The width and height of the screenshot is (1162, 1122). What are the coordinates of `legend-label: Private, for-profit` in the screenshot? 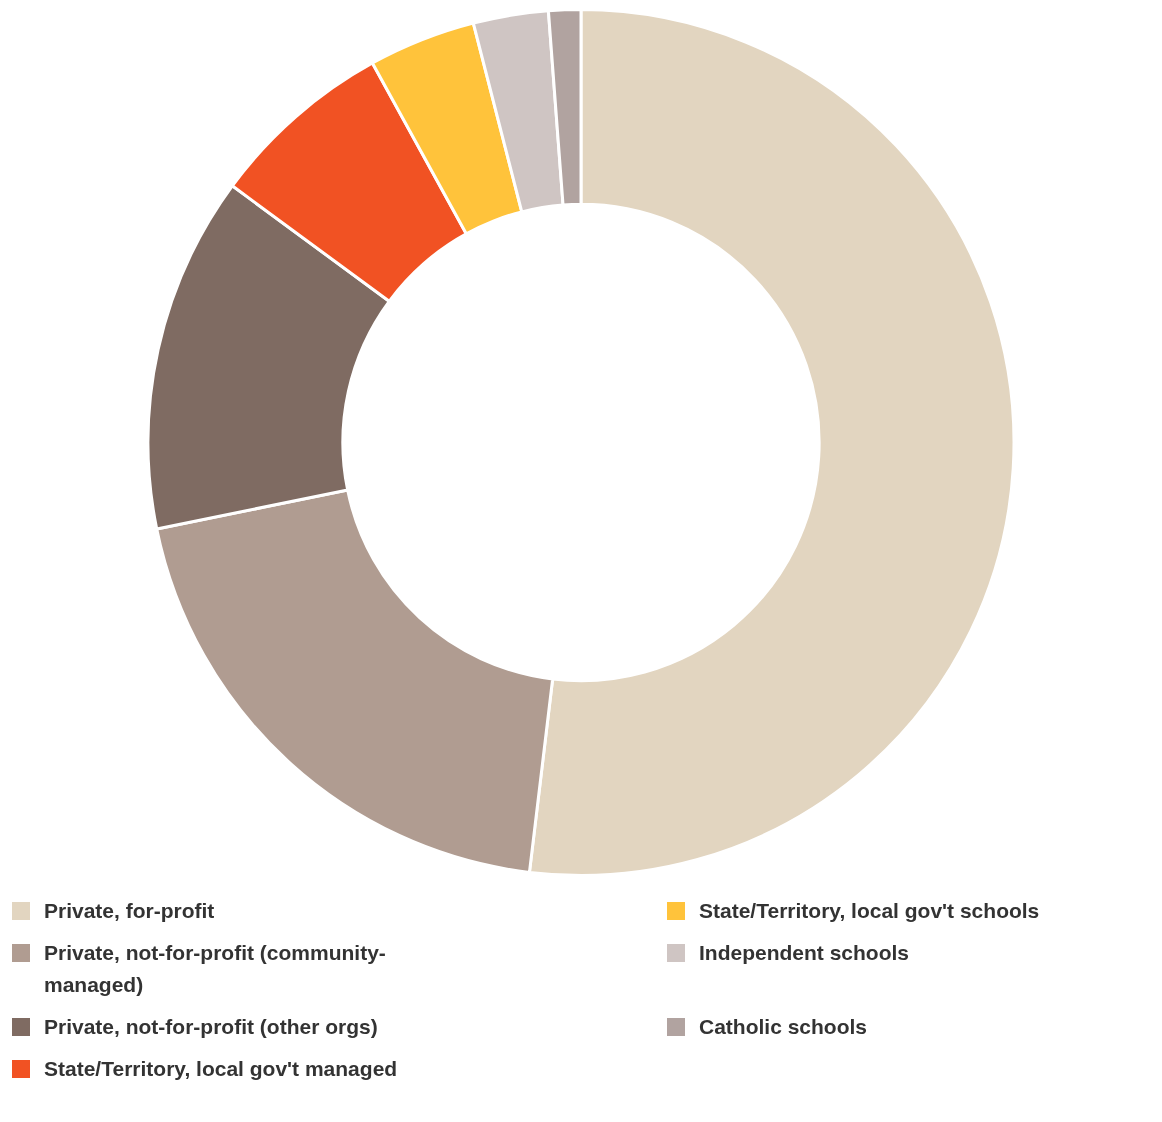 It's located at (129, 911).